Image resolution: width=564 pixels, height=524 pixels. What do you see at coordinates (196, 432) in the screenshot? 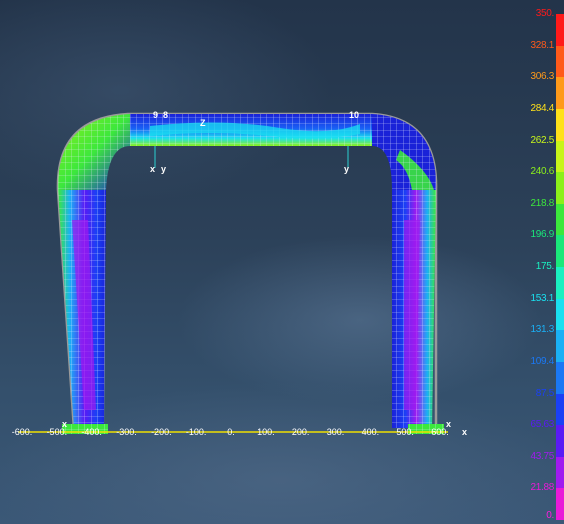
I see `axis-scale-label: -100.` at bounding box center [196, 432].